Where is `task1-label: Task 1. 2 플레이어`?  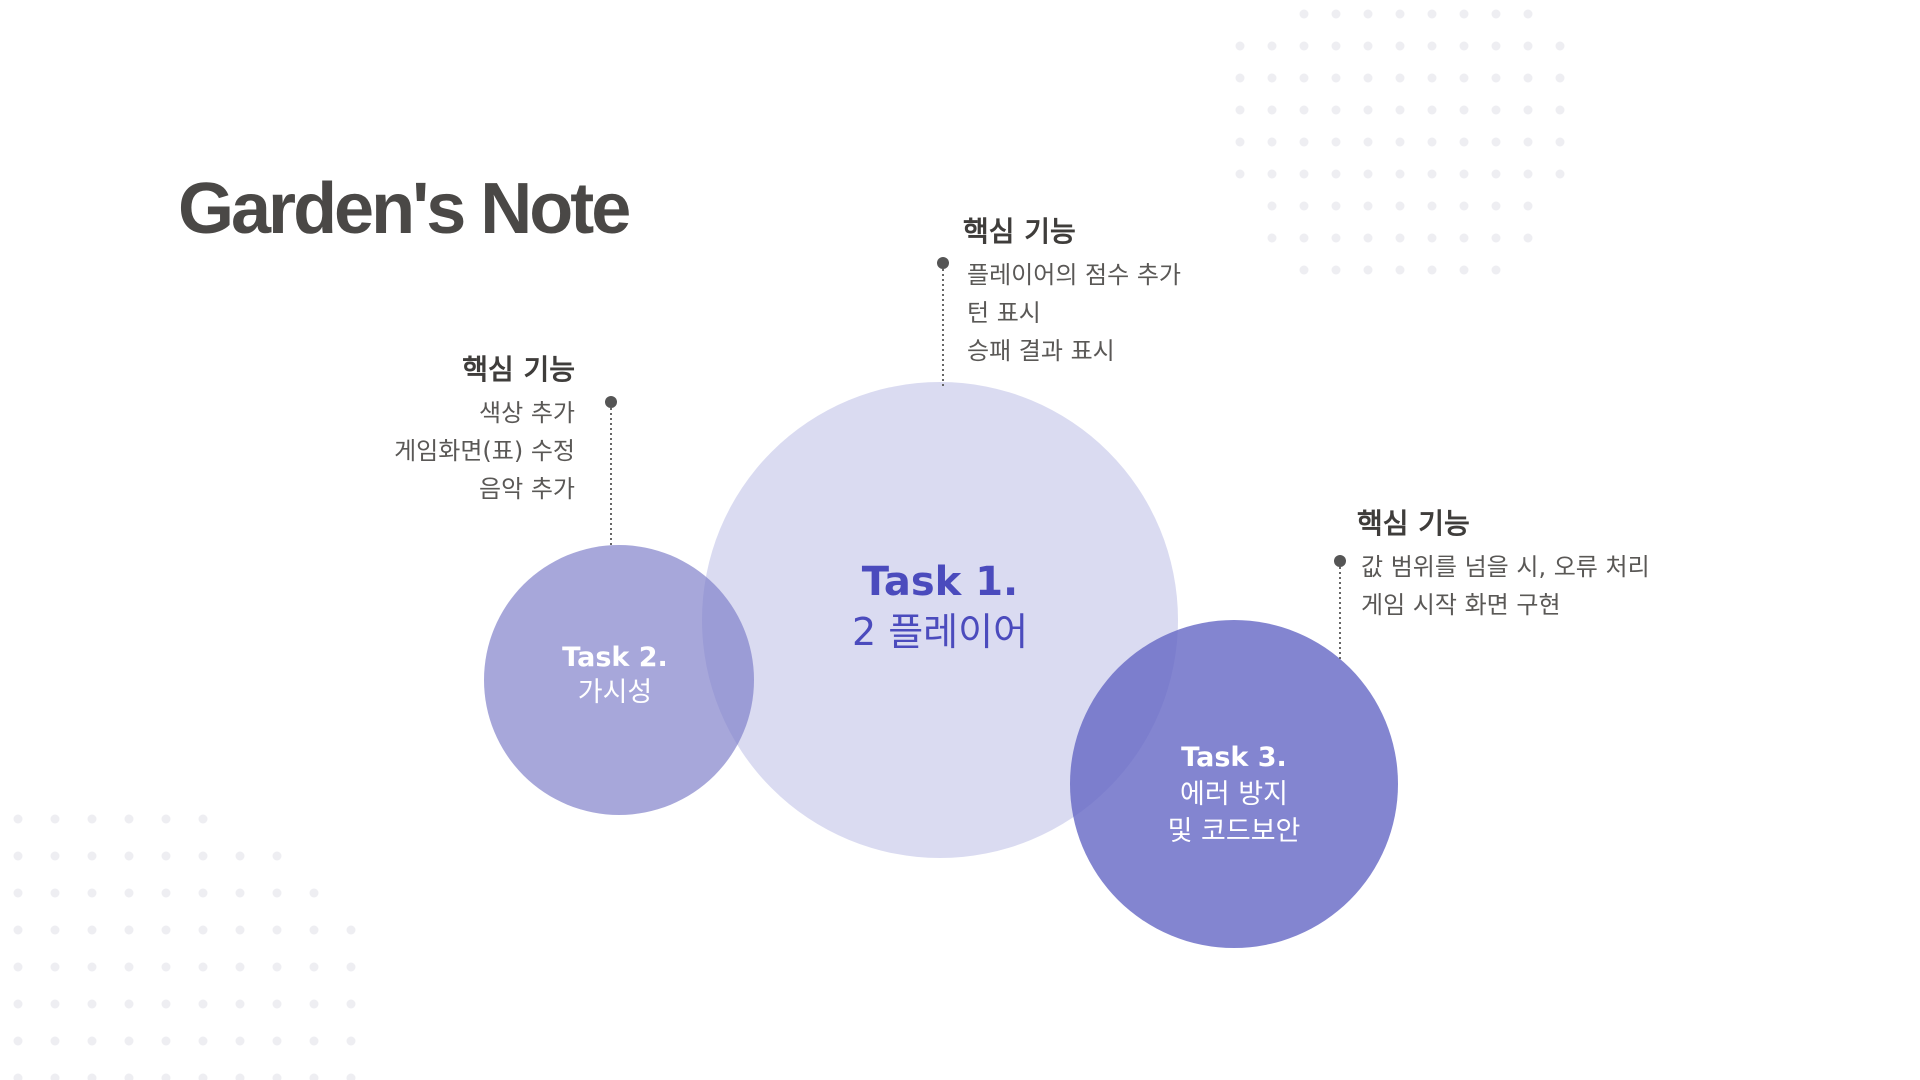 task1-label: Task 1. 2 플레이어 is located at coordinates (940, 607).